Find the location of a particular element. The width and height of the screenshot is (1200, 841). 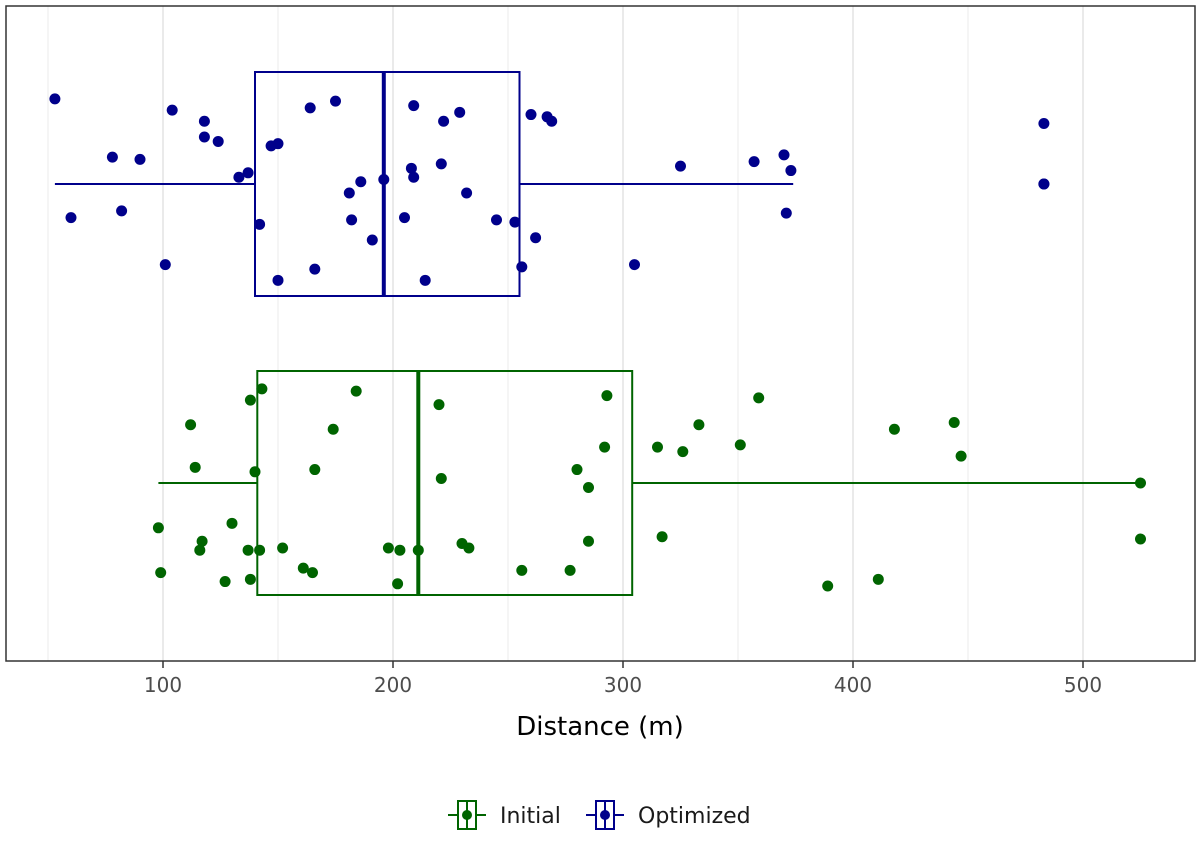

x-axis: 100 200 300 400 500 is located at coordinates (623, 679).